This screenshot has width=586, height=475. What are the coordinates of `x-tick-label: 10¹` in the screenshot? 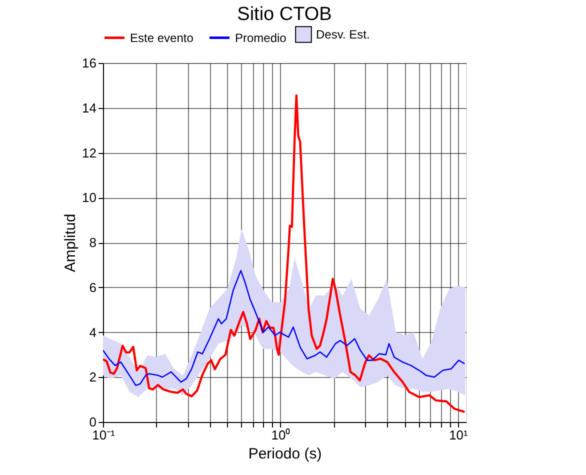 It's located at (459, 435).